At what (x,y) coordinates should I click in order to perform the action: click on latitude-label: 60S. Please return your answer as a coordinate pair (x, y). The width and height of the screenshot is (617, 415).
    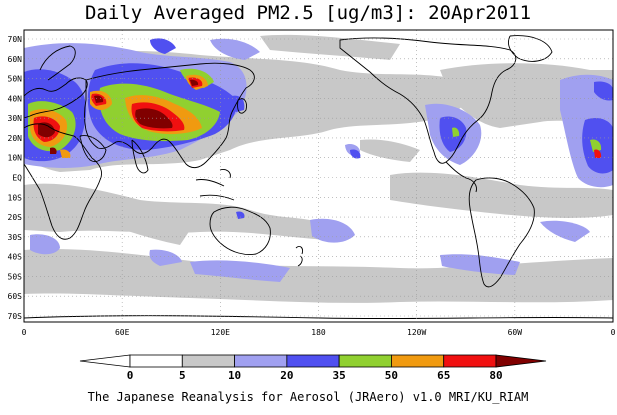
    Looking at the image, I should click on (15, 296).